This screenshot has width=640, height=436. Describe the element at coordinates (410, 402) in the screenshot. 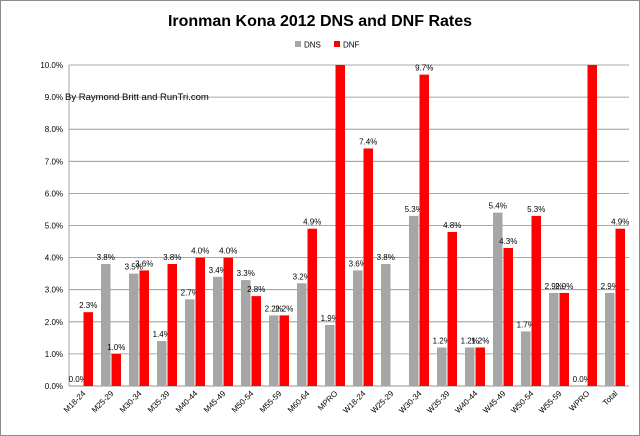

I see `x-tick-label: W30-34` at that location.